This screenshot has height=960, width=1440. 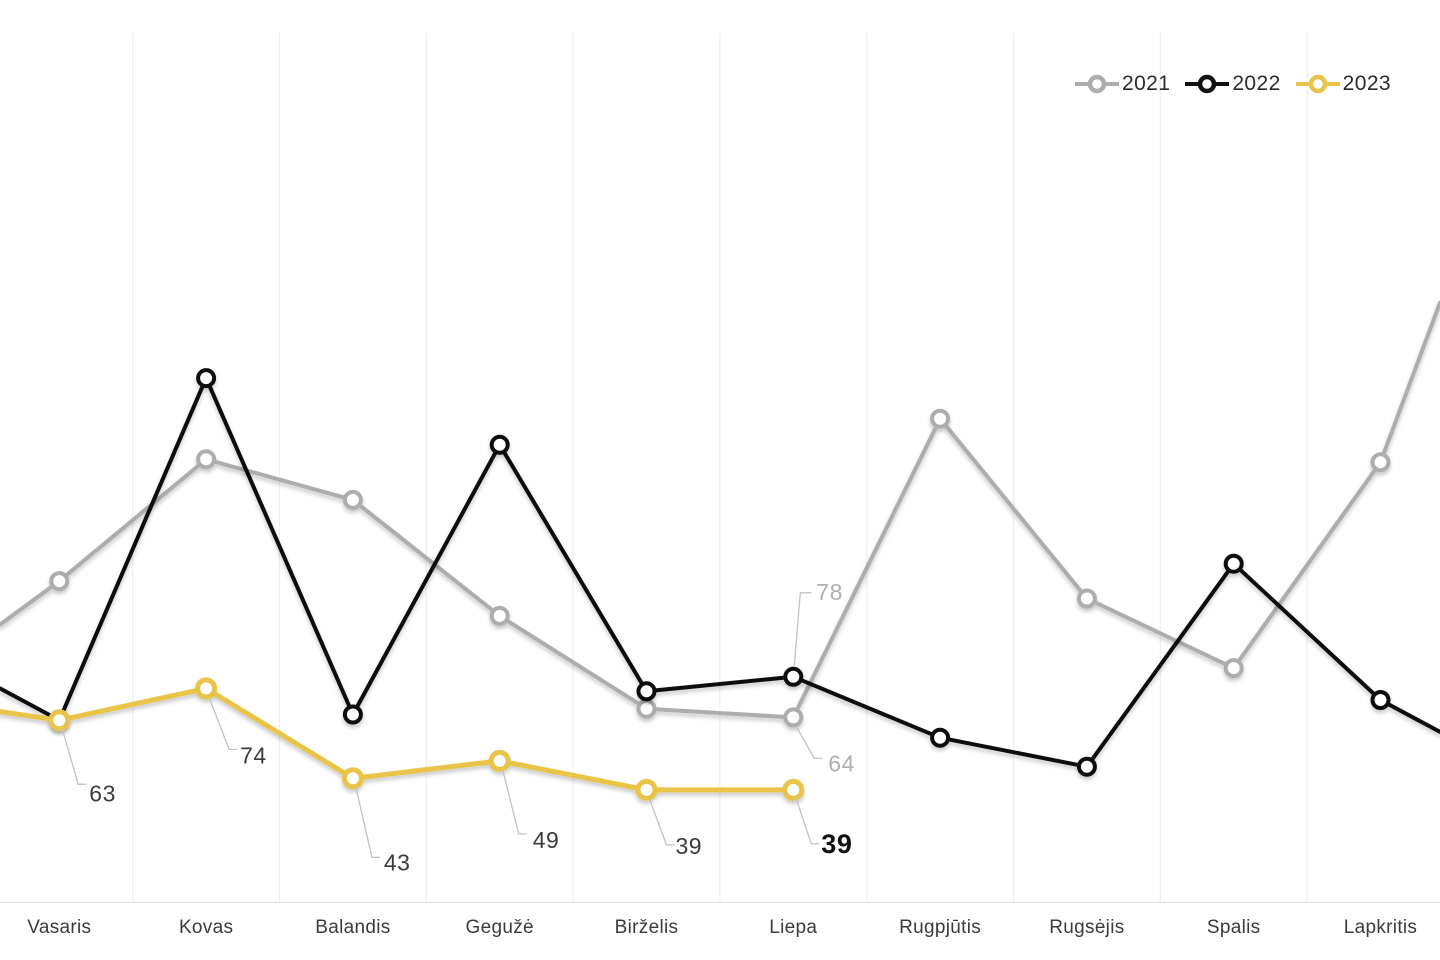 What do you see at coordinates (102, 793) in the screenshot?
I see `point-label-value: 63` at bounding box center [102, 793].